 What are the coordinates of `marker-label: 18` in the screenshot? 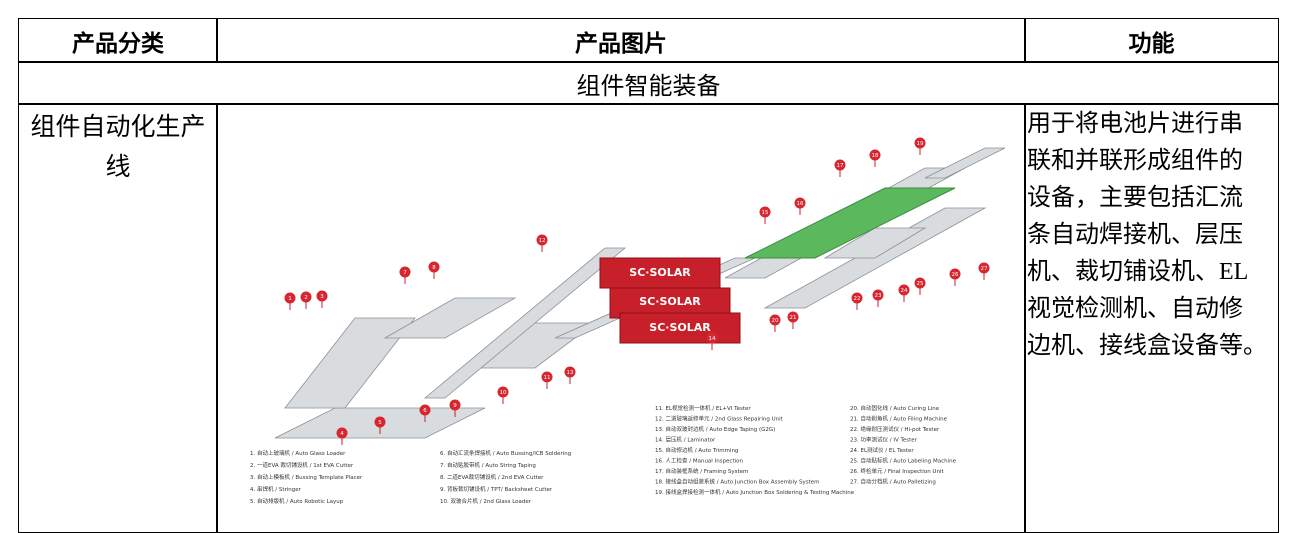 It's located at (875, 156).